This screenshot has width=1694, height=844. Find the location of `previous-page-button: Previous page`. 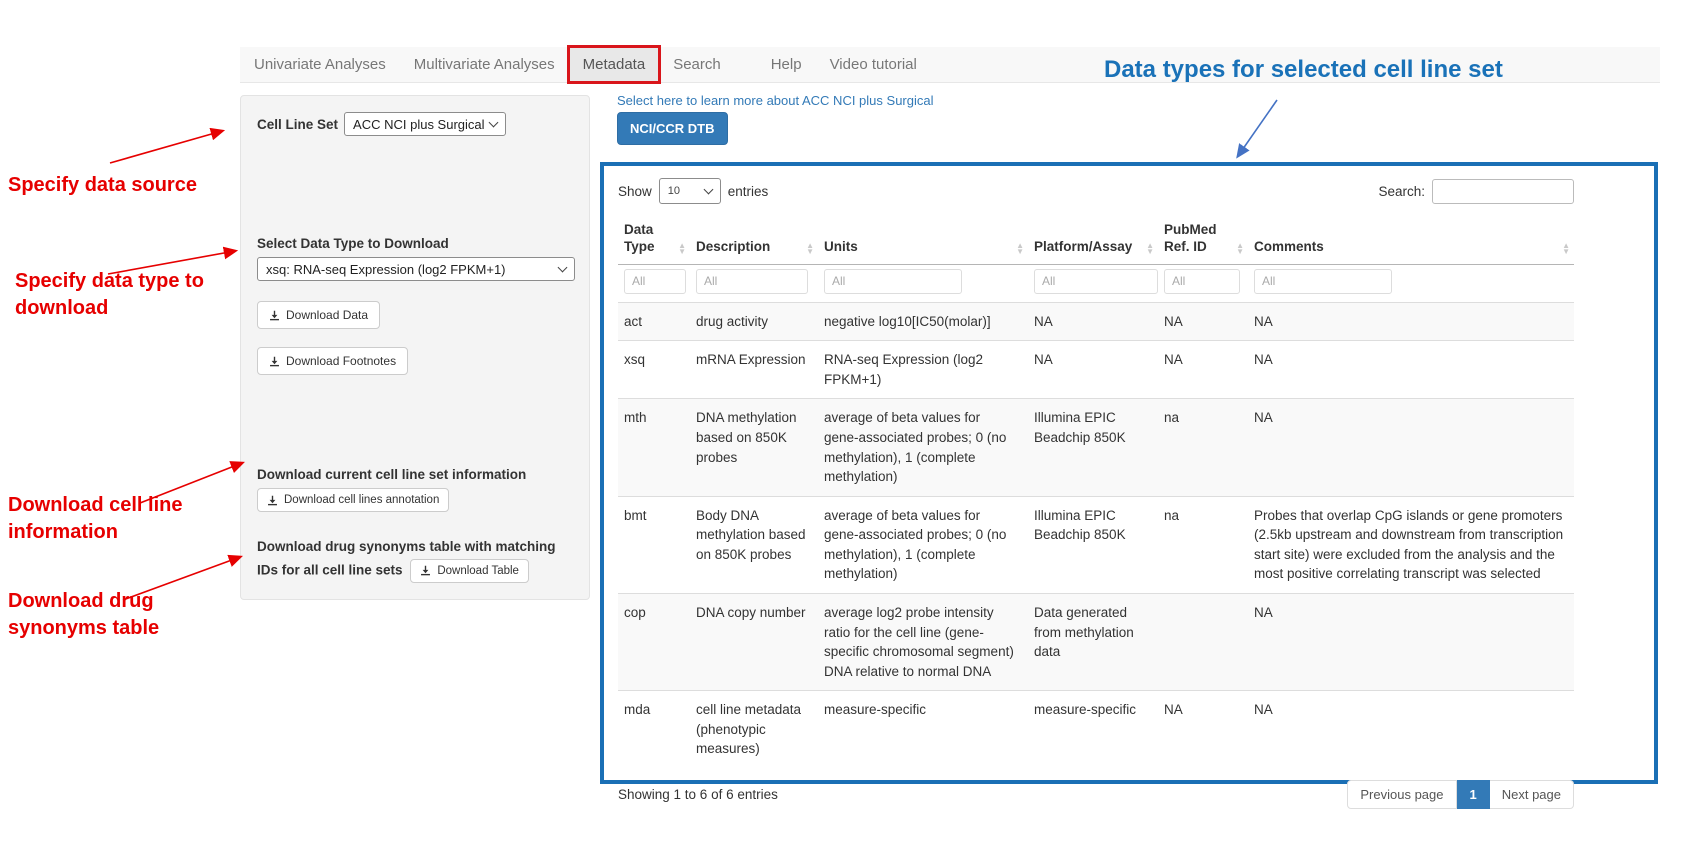

previous-page-button: Previous page is located at coordinates (1402, 794).